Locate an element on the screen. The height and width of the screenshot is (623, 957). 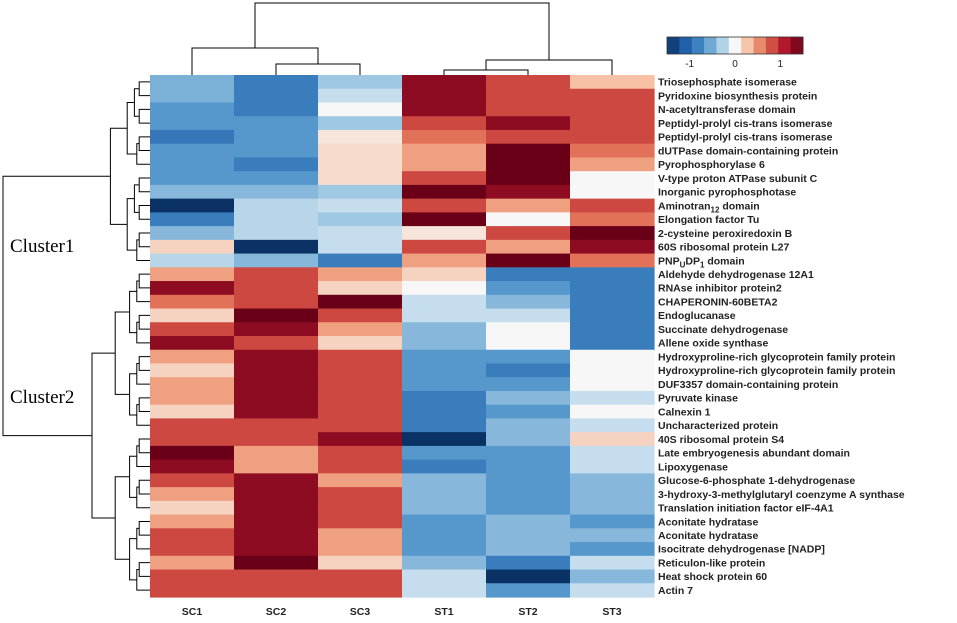
row-label: dUTPase domain-containing protein is located at coordinates (748, 151).